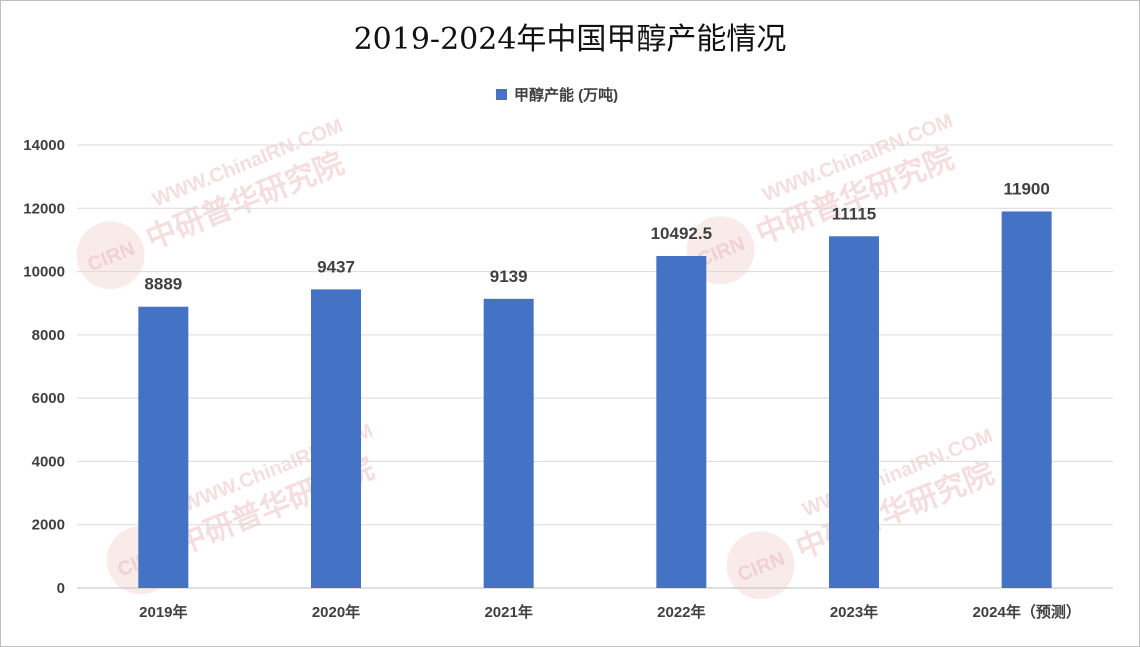 Image resolution: width=1140 pixels, height=647 pixels. I want to click on x-tick-label: 2022年, so click(681, 612).